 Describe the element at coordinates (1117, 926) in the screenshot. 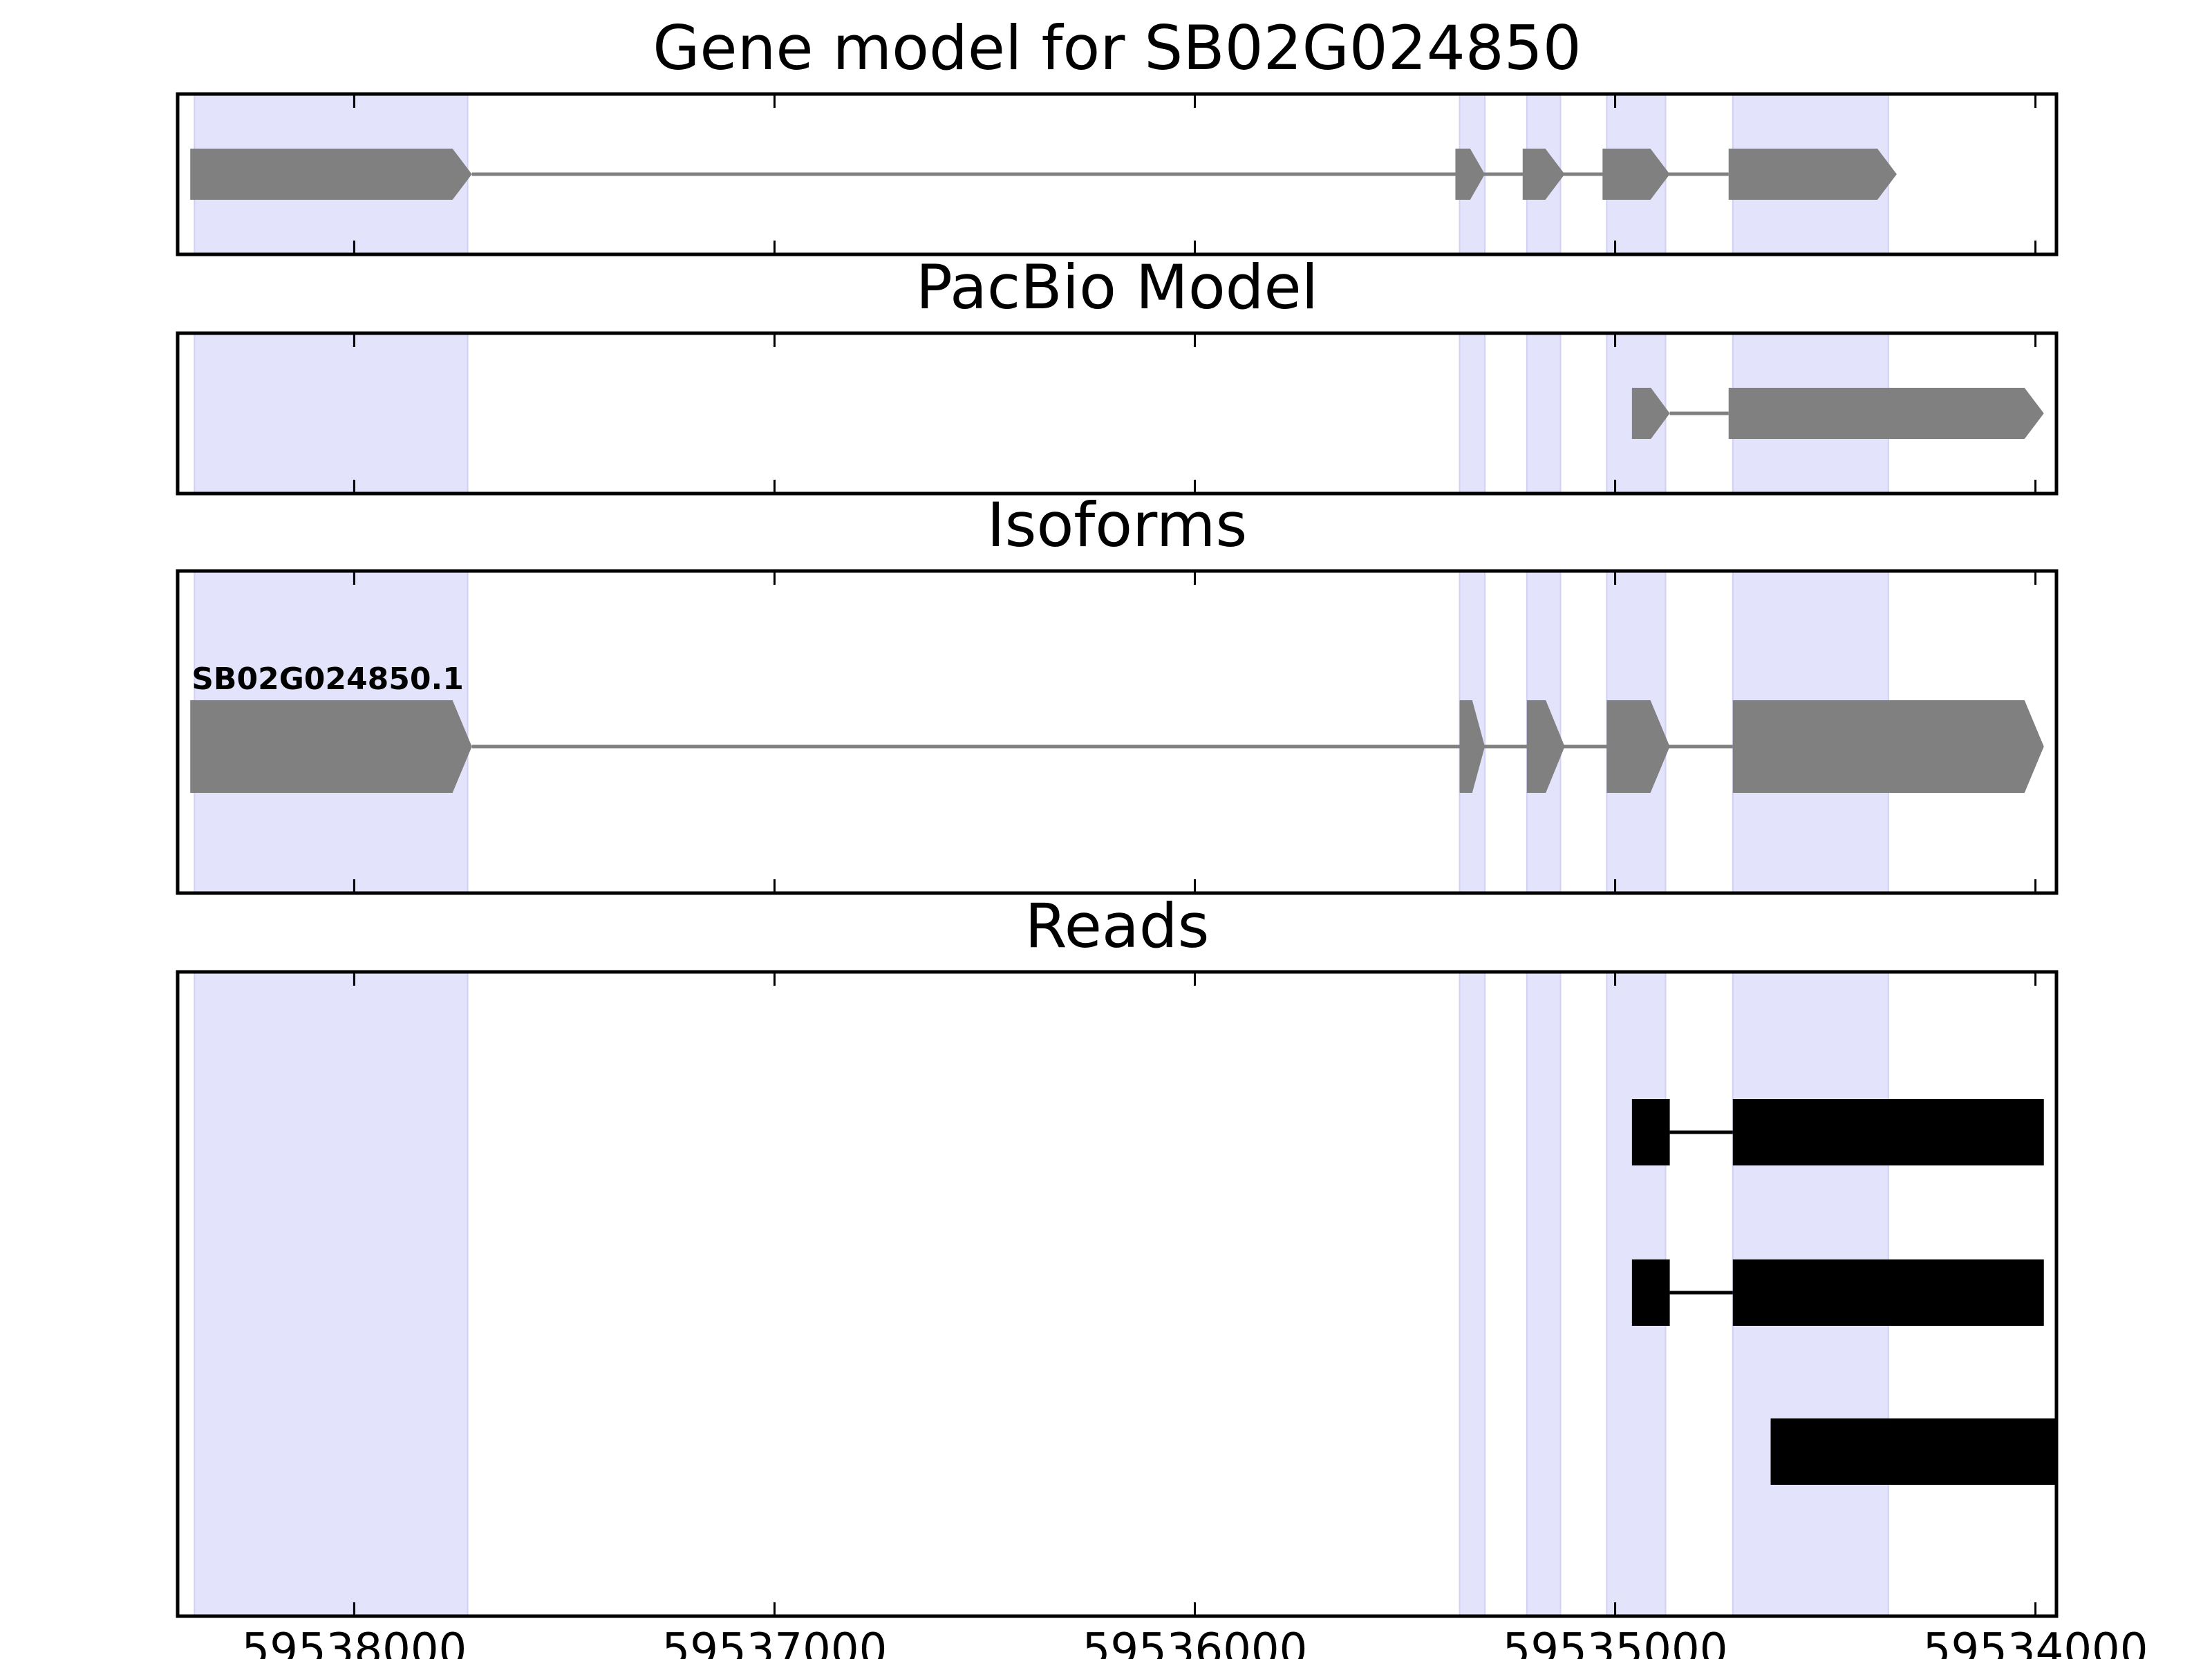

I see `panel-title: Reads` at that location.